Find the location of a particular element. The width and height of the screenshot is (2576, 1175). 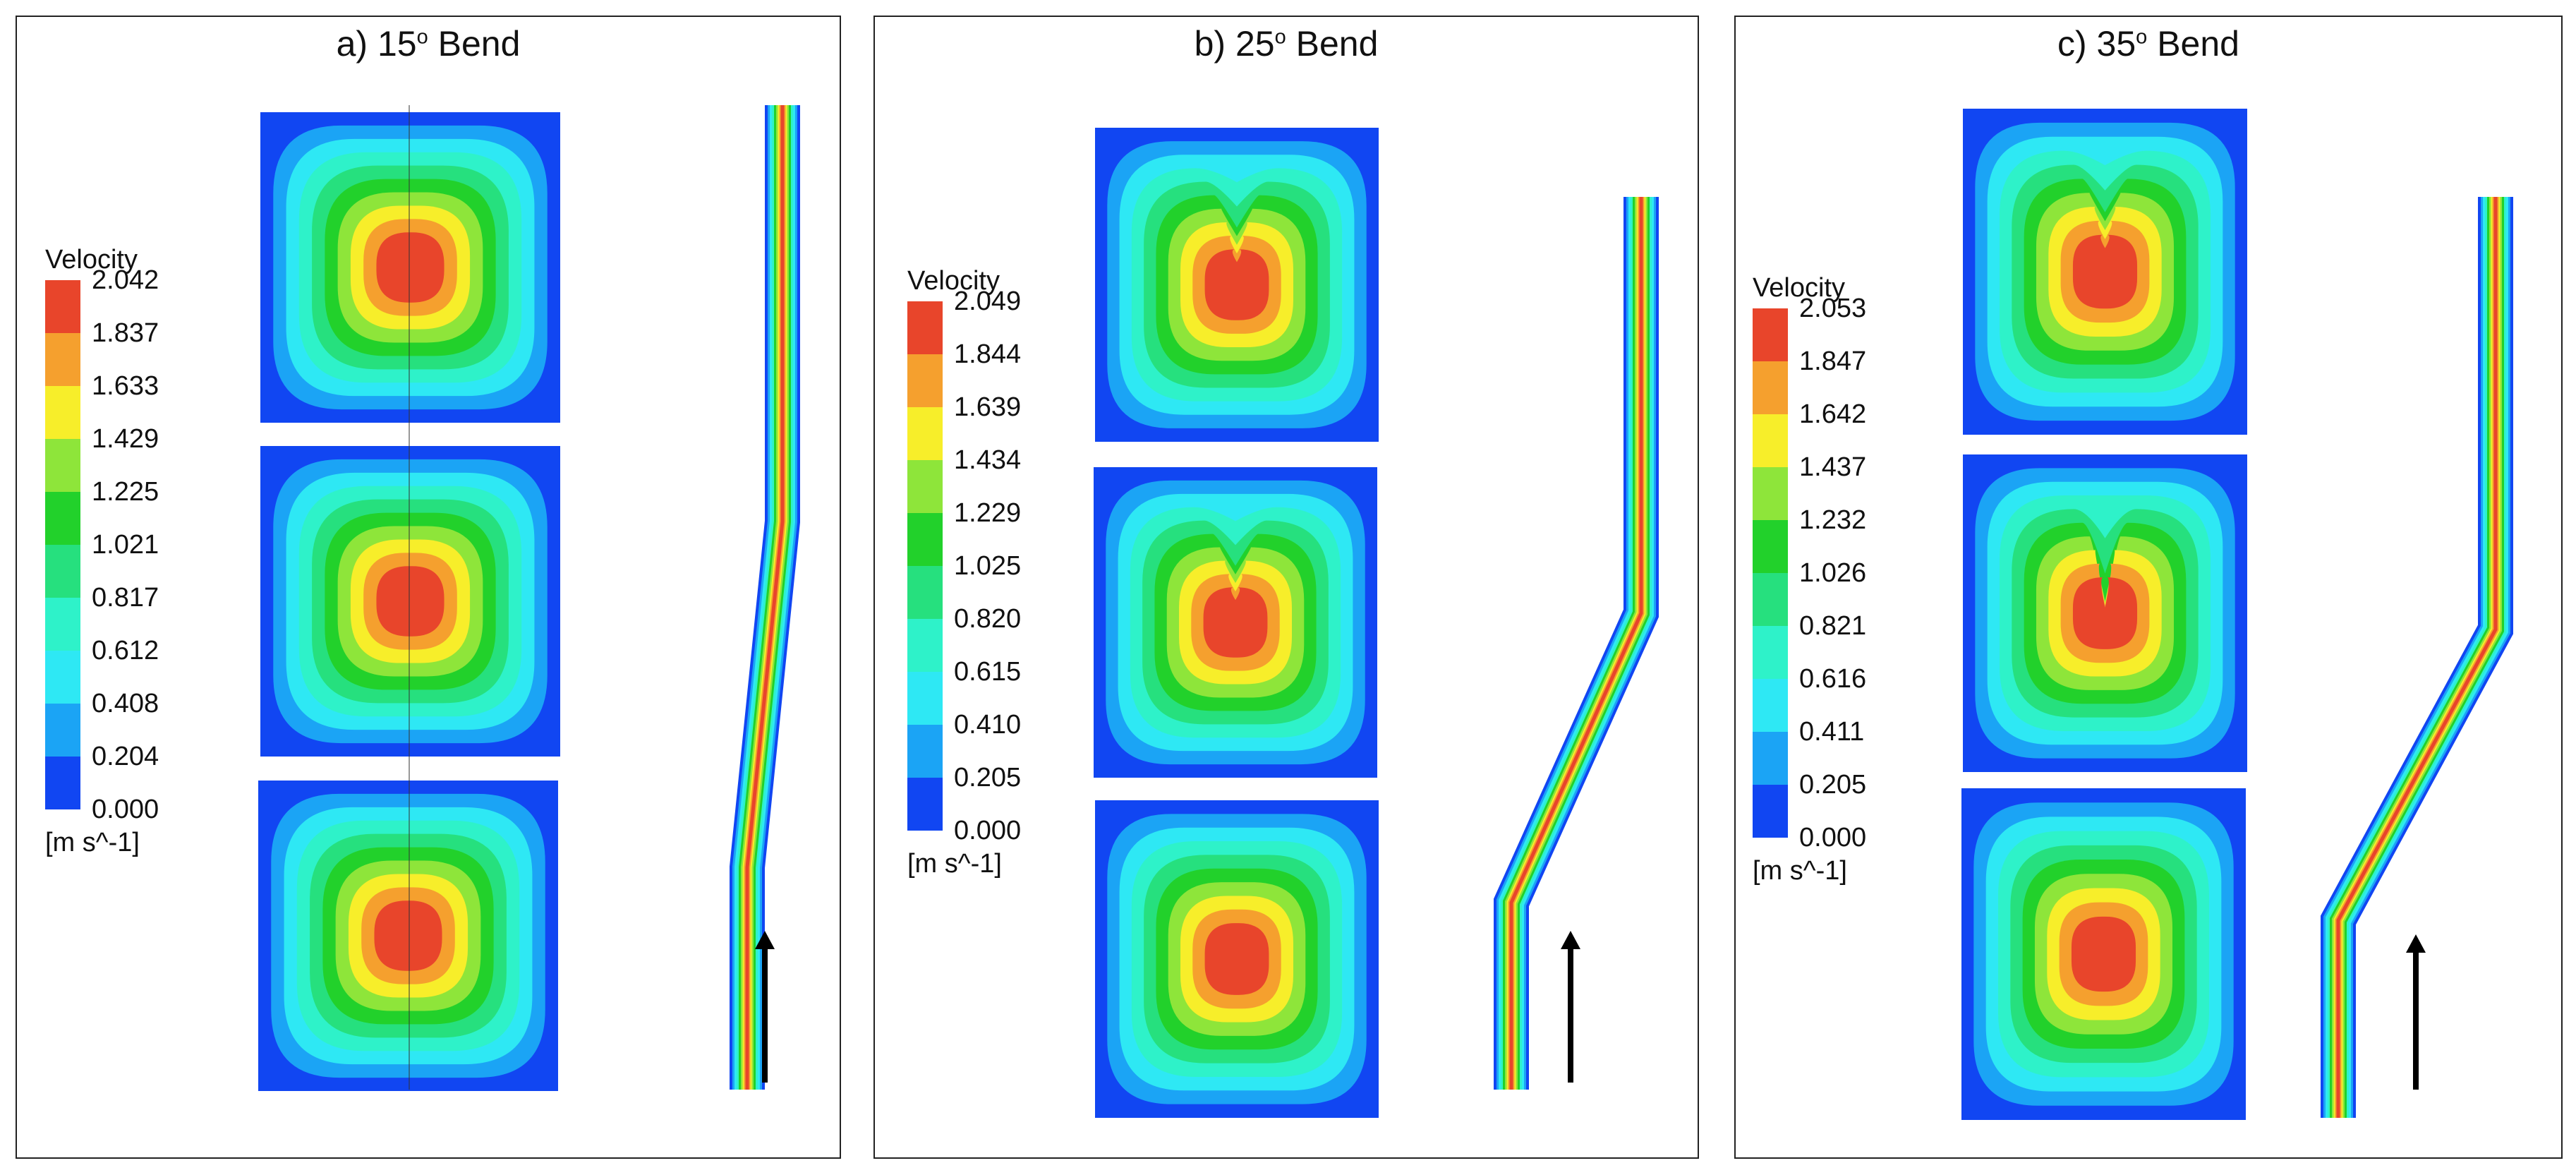

legend-tick-label: 0.821 is located at coordinates (1833, 626).